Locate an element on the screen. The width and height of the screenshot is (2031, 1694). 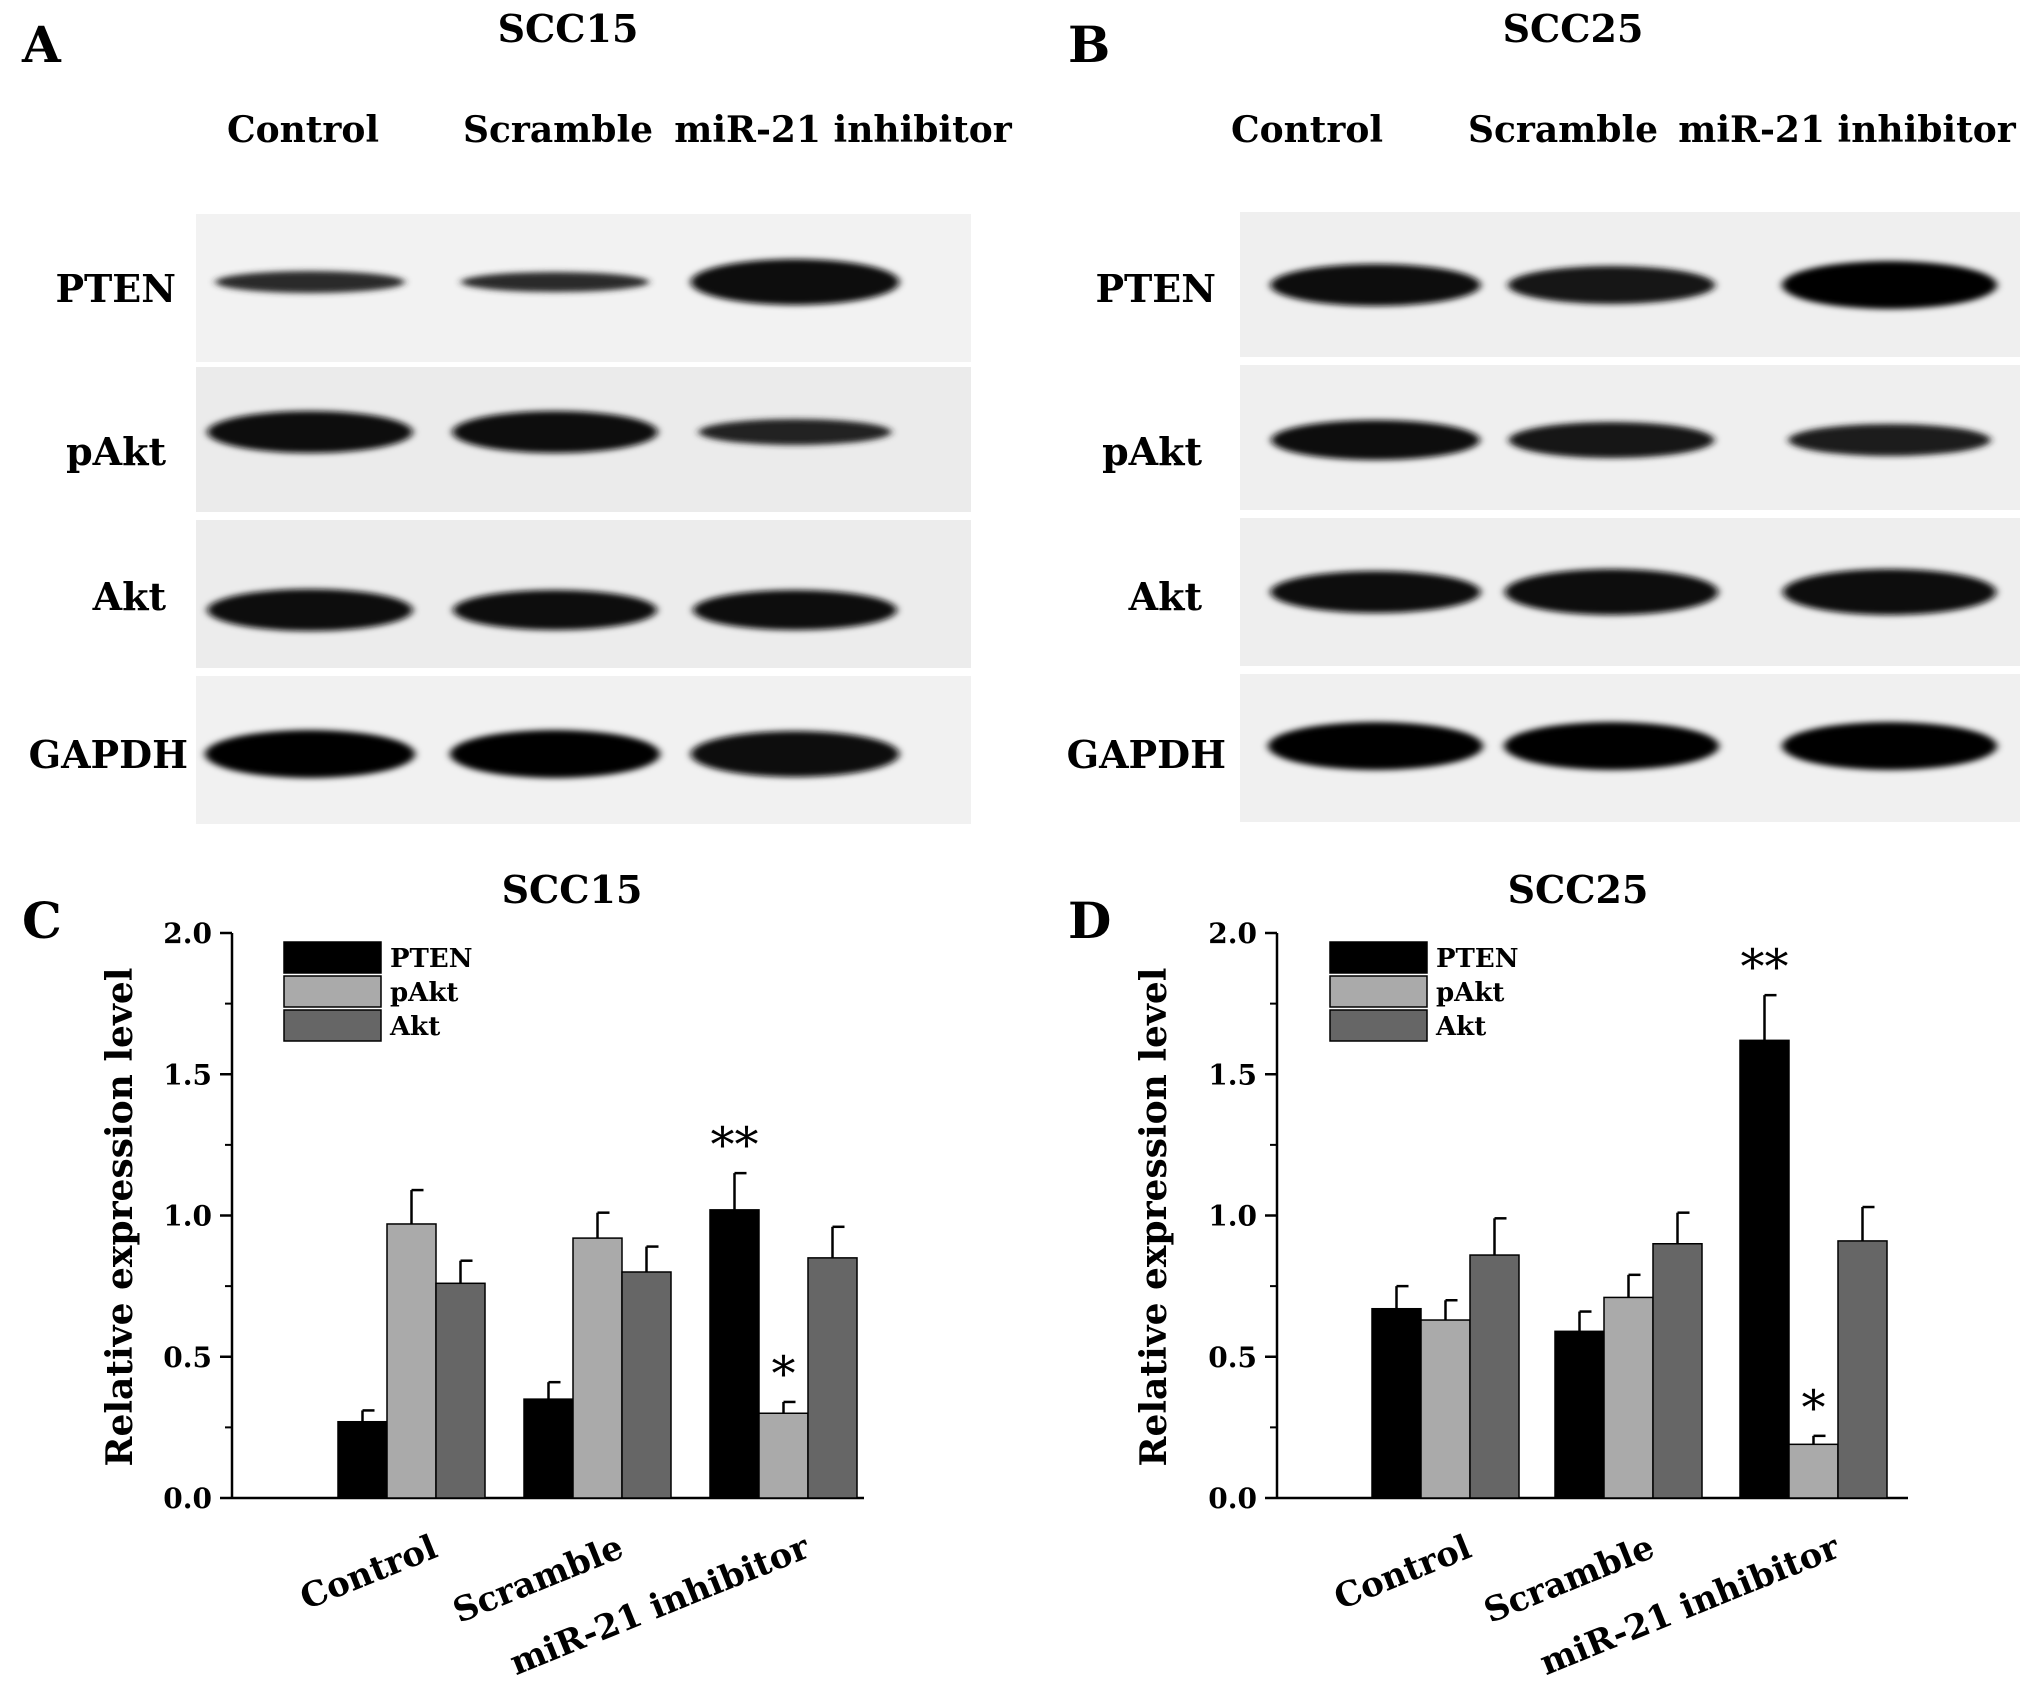
panel-a-title: SCC15 is located at coordinates (568, 28).